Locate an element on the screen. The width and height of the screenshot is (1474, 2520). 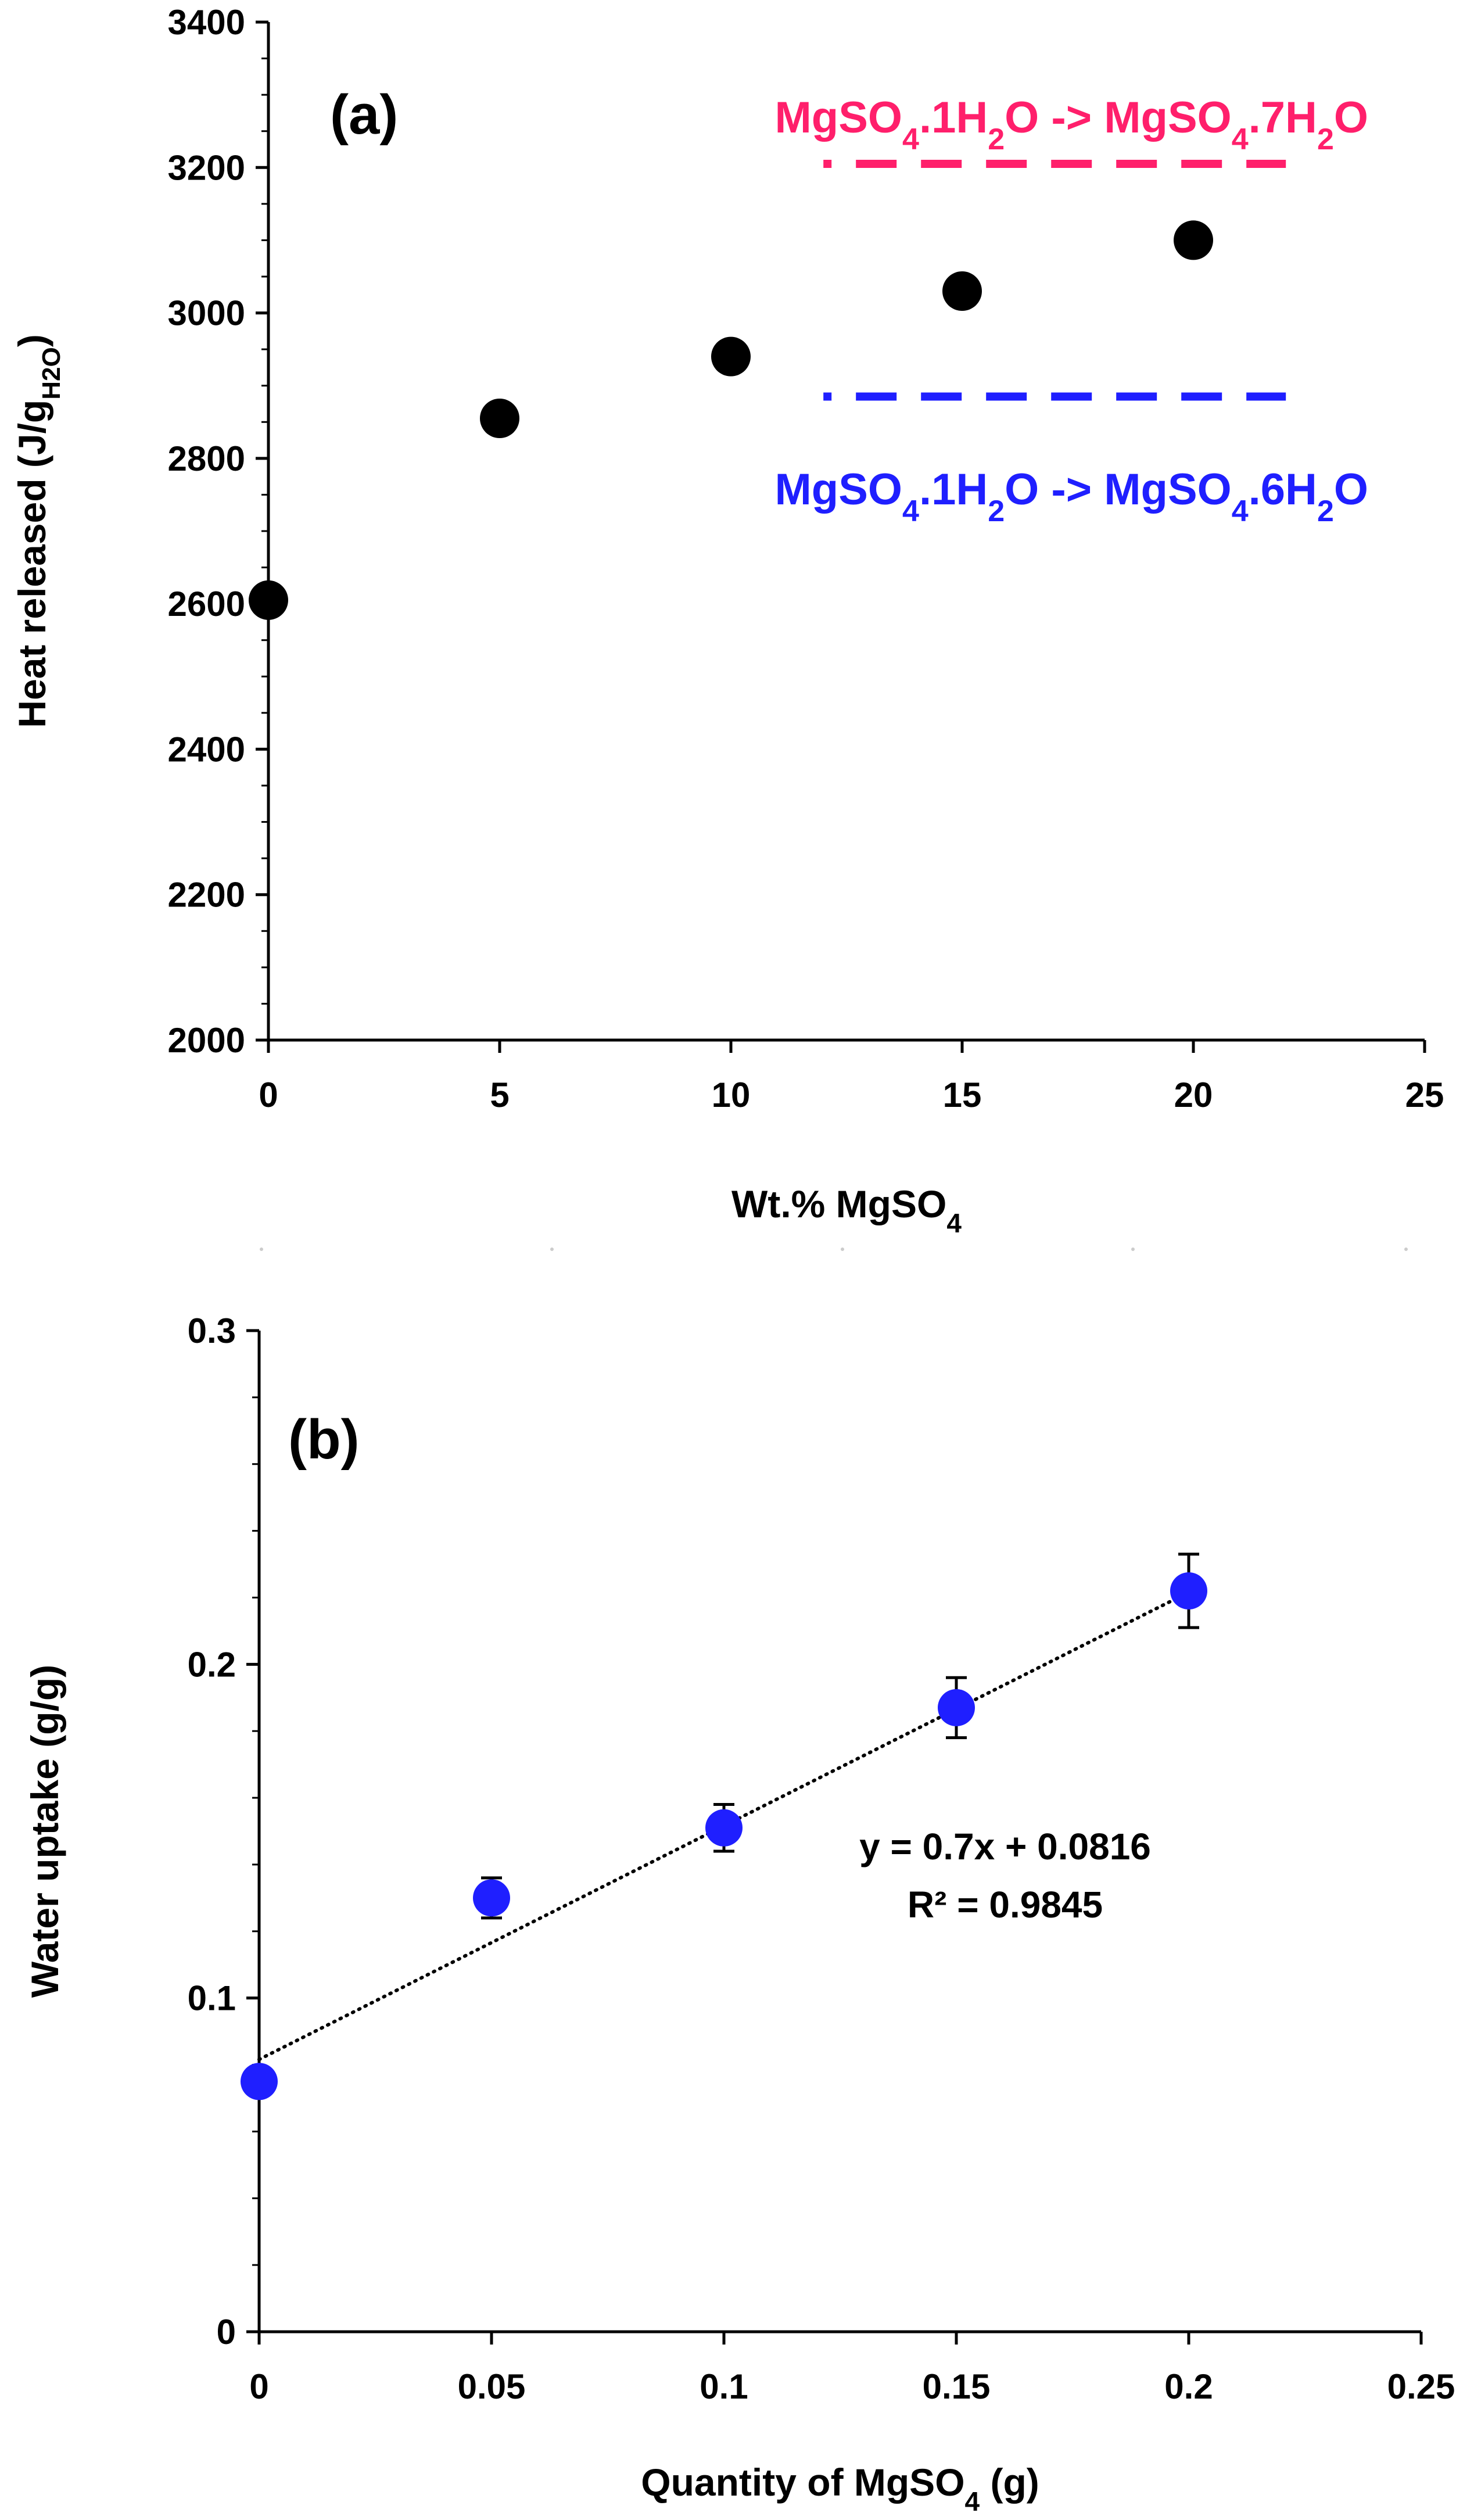
panel-separator is located at coordinates (834, 1250).